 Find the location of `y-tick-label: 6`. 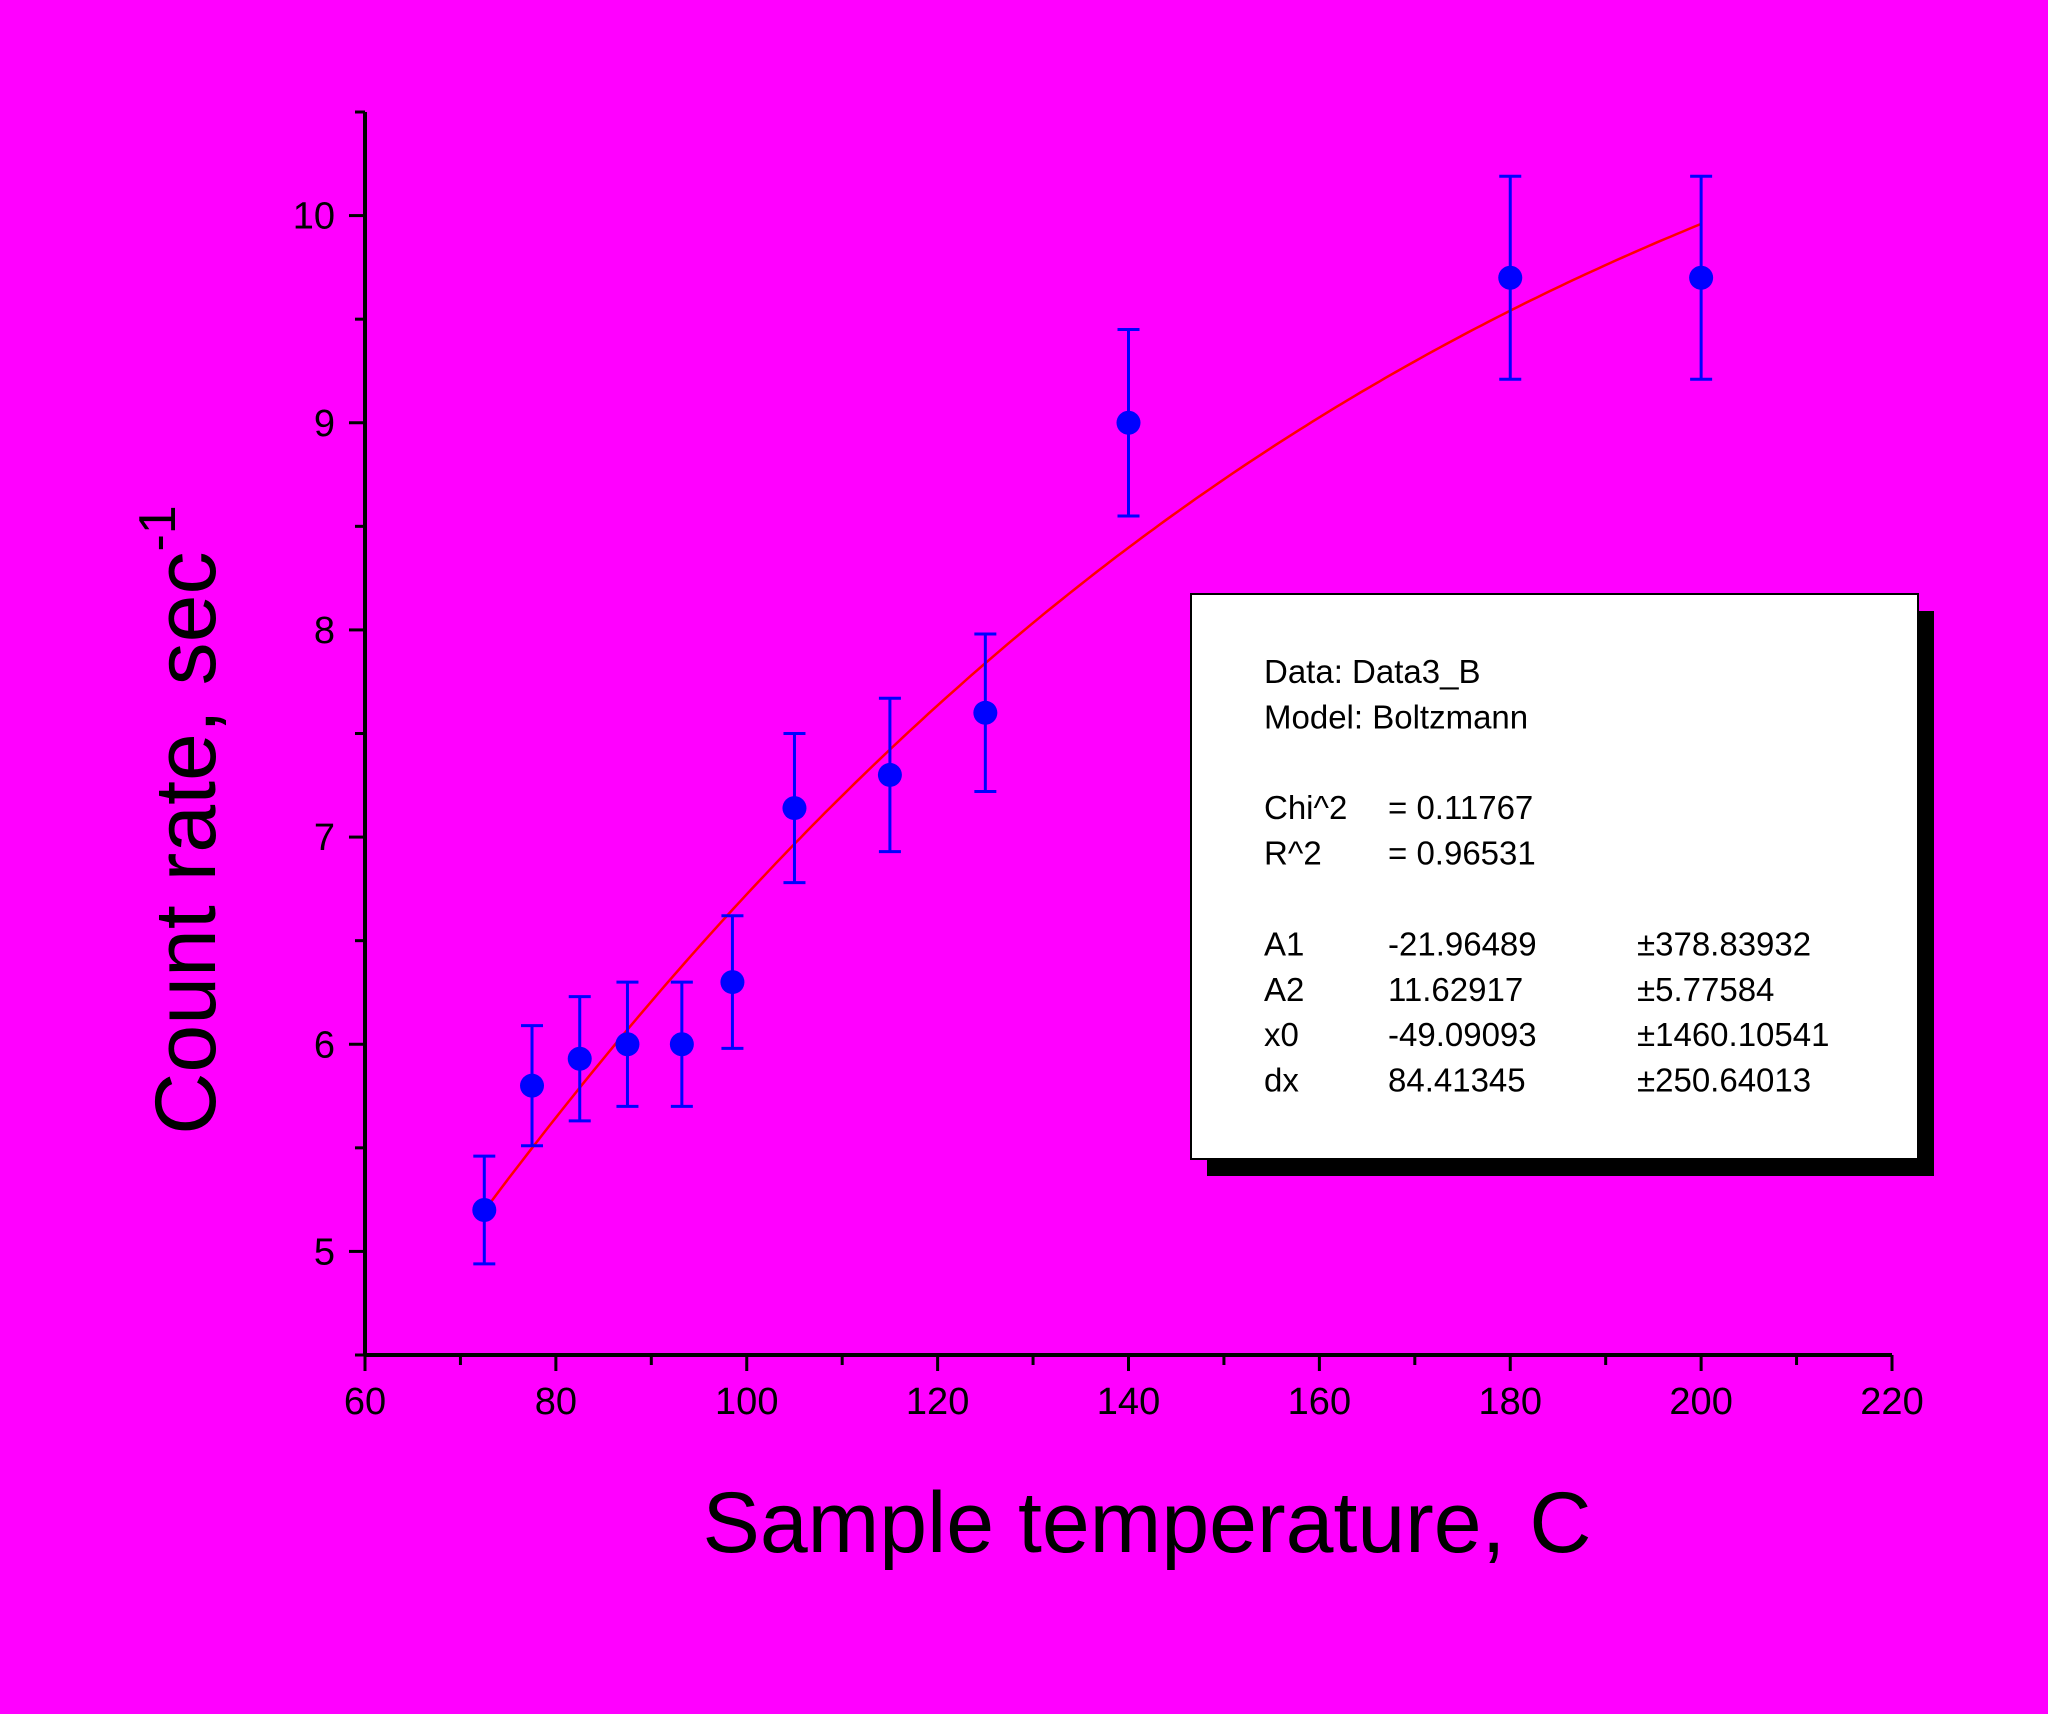

y-tick-label: 6 is located at coordinates (324, 1045).